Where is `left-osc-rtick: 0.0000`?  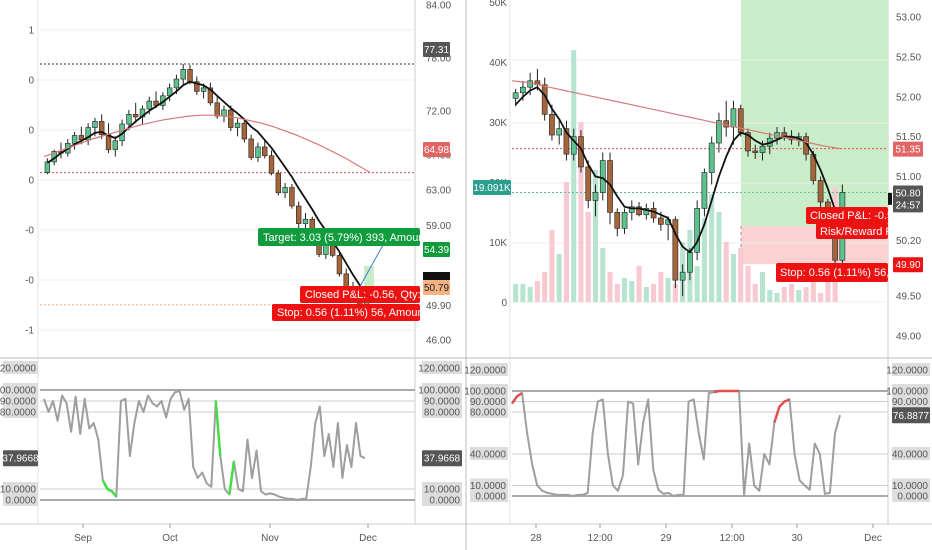
left-osc-rtick: 0.0000 is located at coordinates (444, 501).